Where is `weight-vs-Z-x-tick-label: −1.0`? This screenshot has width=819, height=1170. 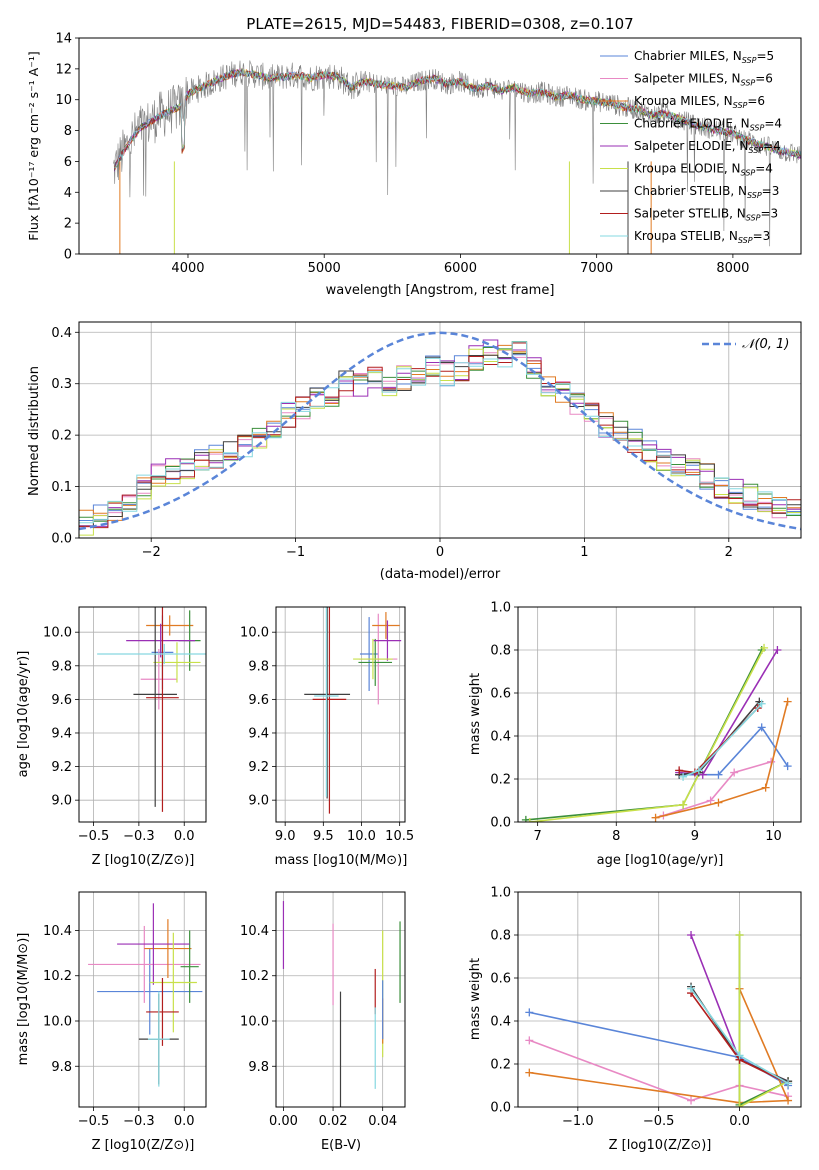
weight-vs-Z-x-tick-label: −1.0 is located at coordinates (578, 1121).